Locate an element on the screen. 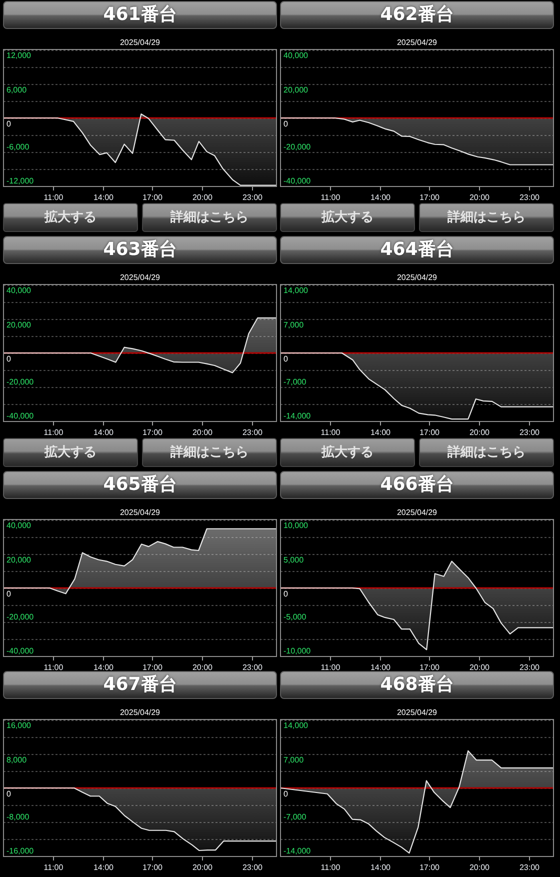  y-tick-label: -6,000 is located at coordinates (18, 147).